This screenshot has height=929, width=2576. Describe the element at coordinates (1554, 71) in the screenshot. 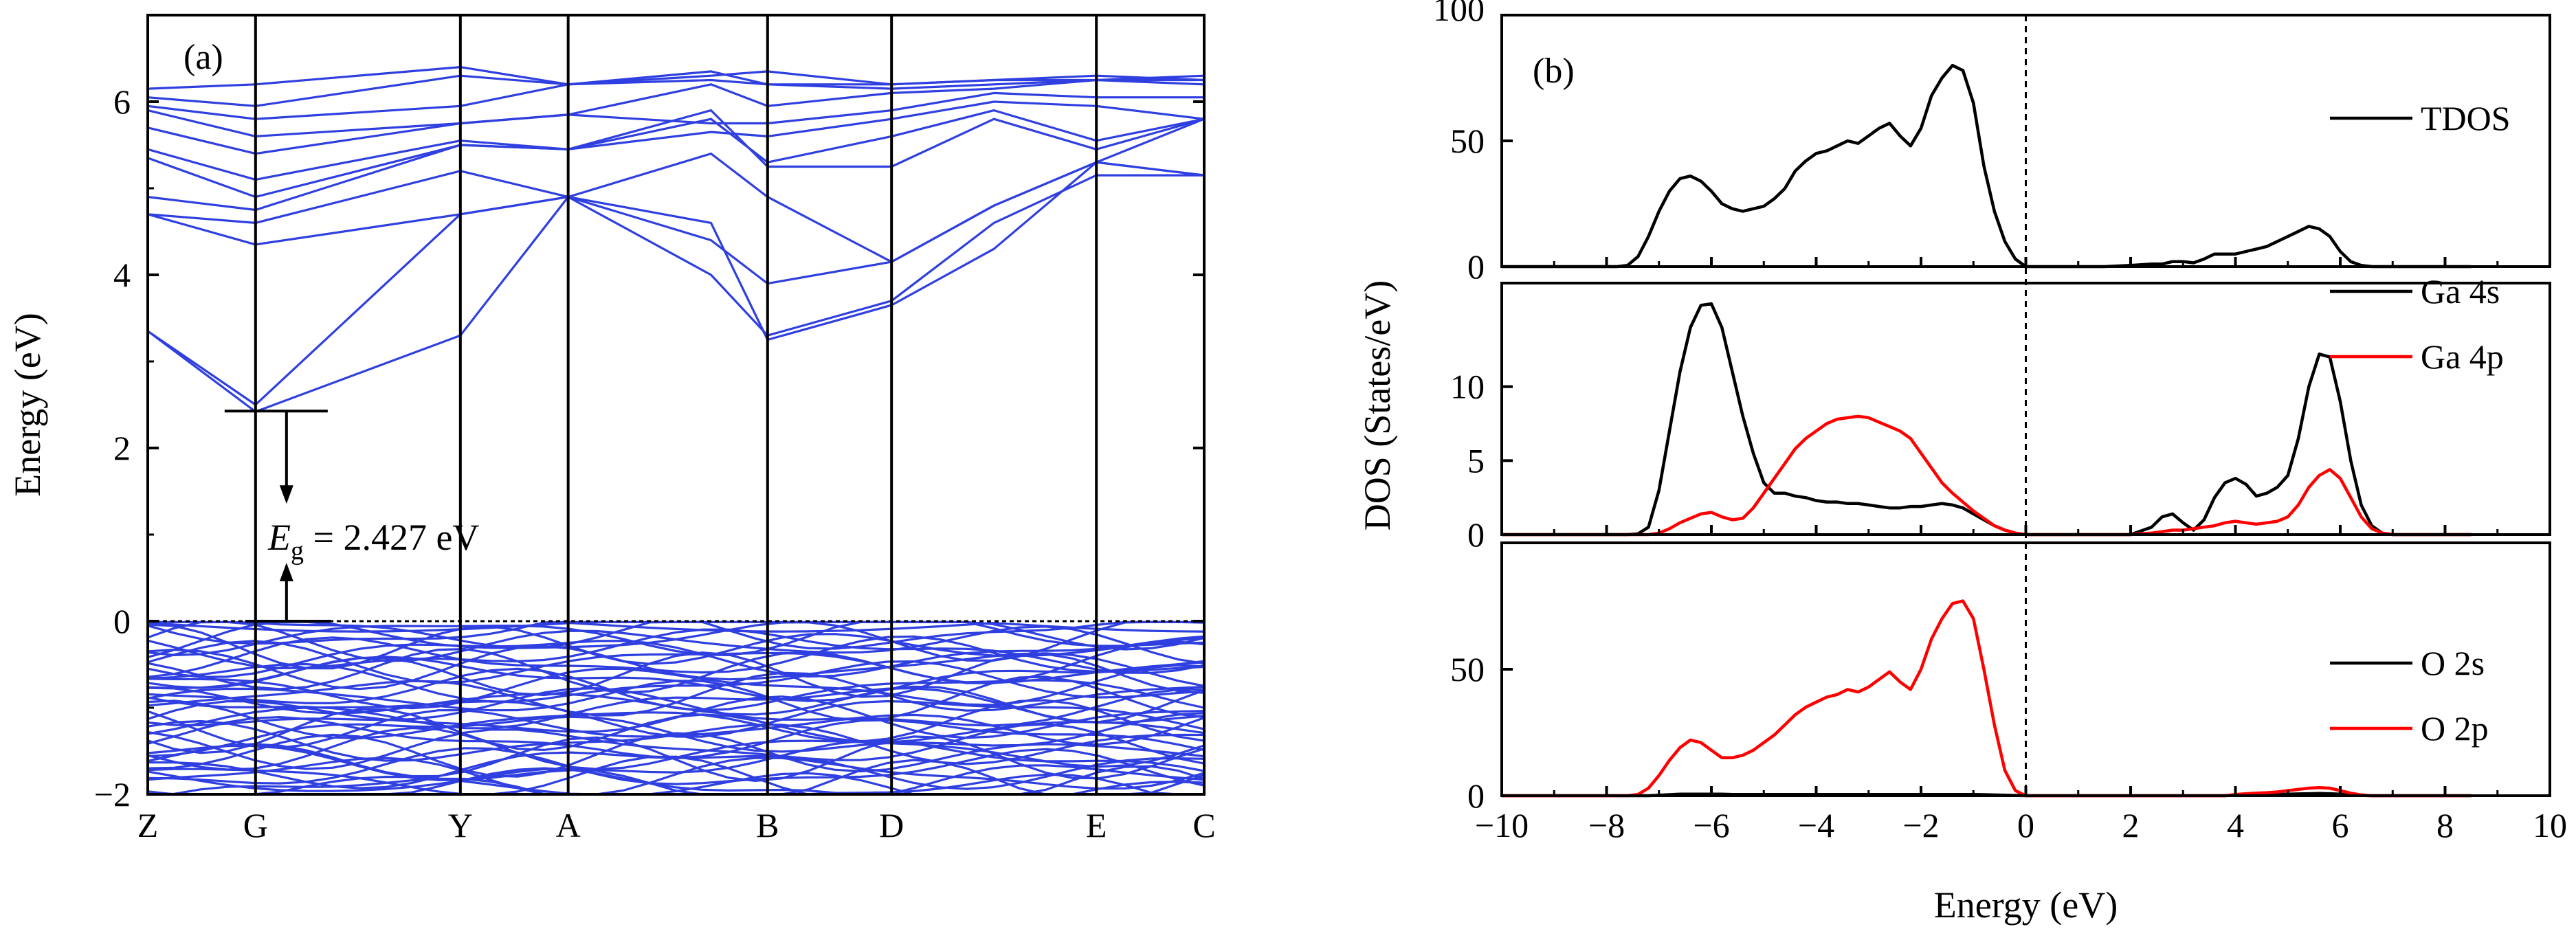

I see `panel-label: (b)` at that location.